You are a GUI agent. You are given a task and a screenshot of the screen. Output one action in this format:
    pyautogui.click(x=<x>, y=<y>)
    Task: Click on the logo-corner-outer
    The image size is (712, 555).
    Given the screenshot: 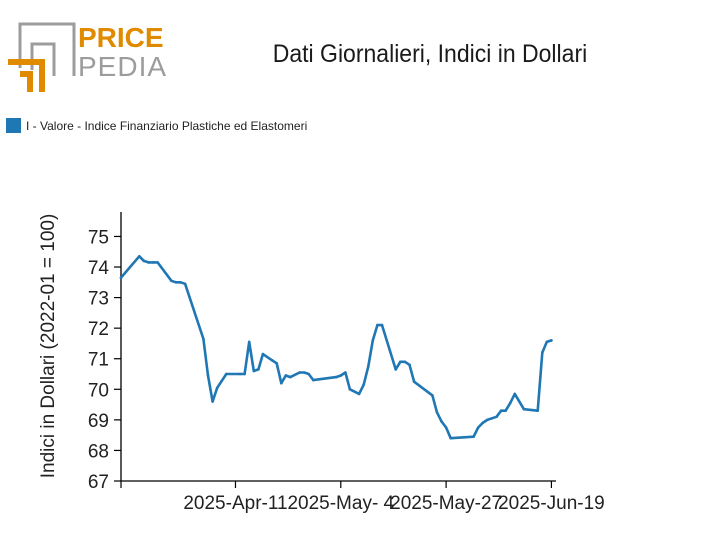 What is the action you would take?
    pyautogui.click(x=26, y=75)
    